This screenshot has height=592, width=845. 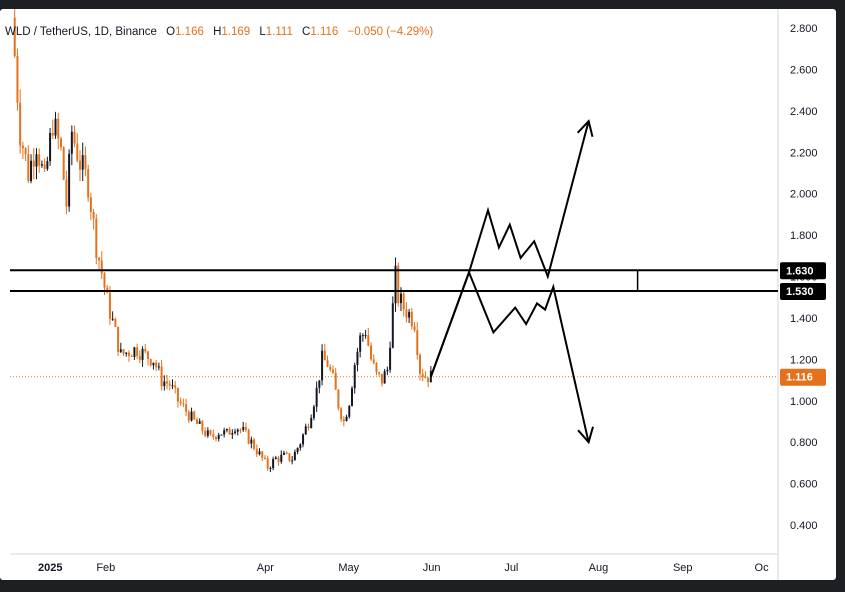 What do you see at coordinates (262, 32) in the screenshot?
I see `low-label: L` at bounding box center [262, 32].